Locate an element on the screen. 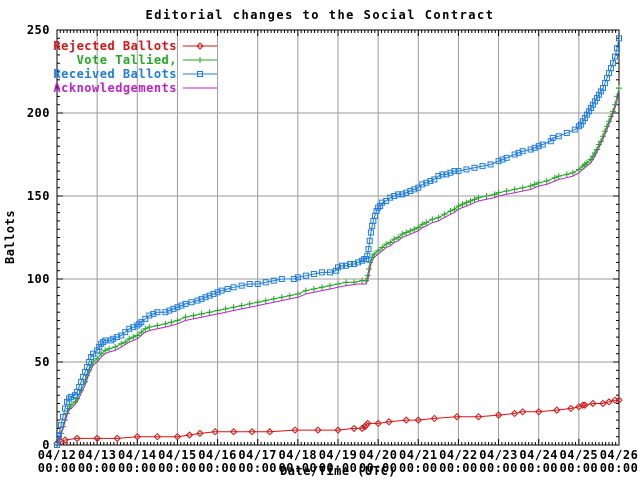 This screenshot has width=640, height=480. x-tick-date: 04/19 is located at coordinates (338, 455).